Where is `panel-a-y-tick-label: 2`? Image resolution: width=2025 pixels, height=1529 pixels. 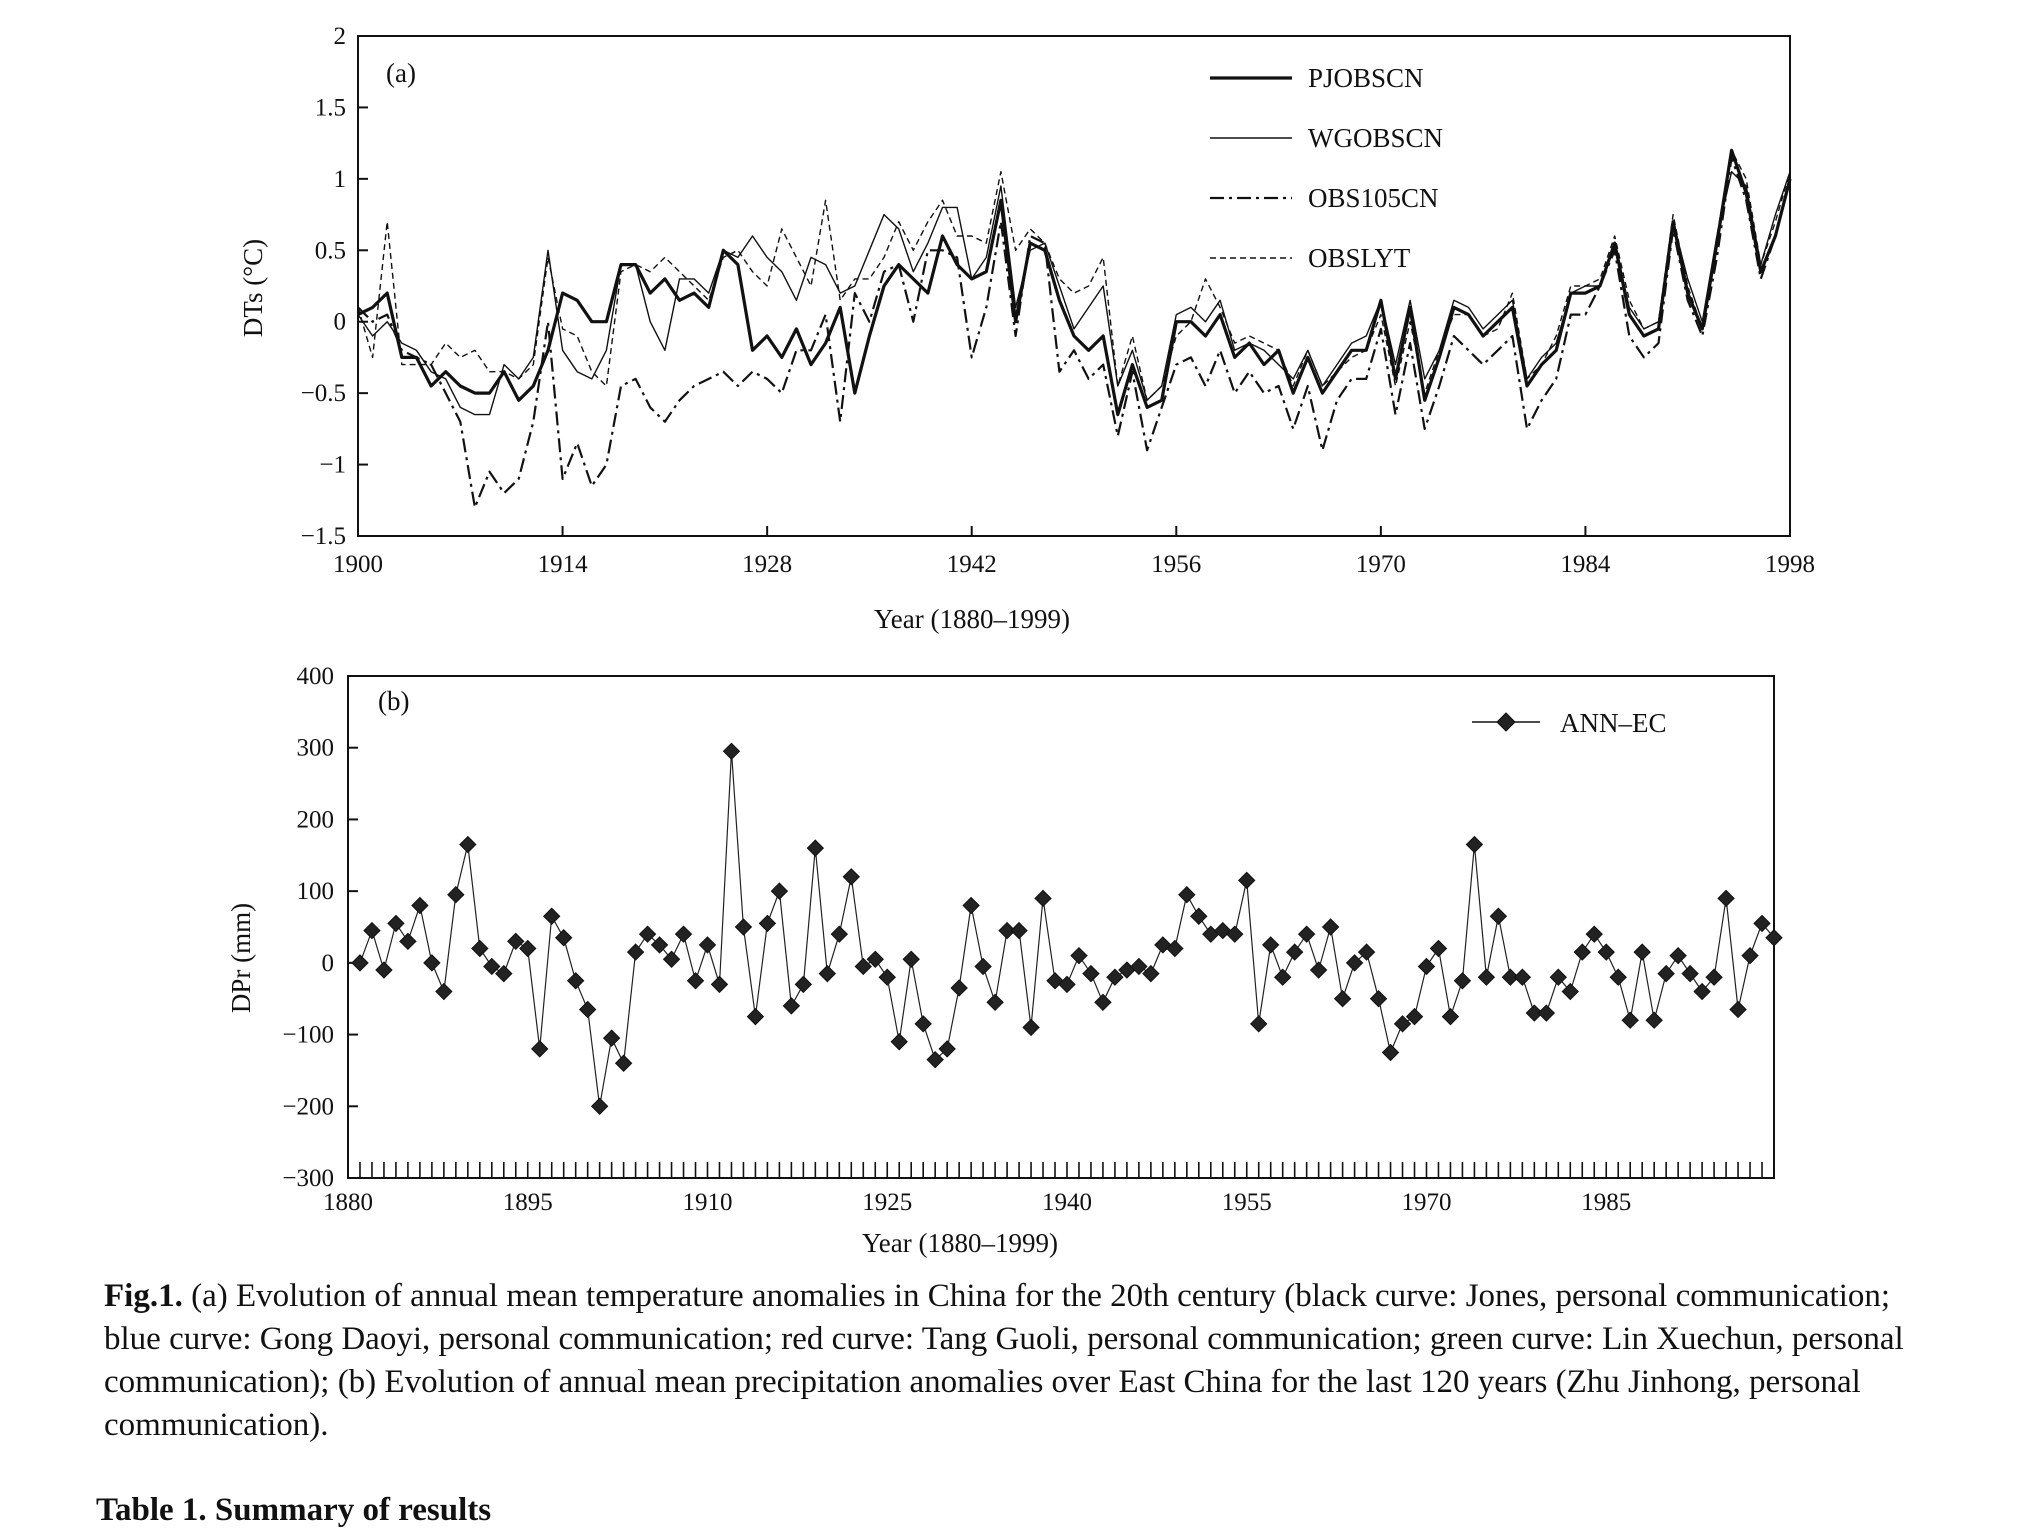 panel-a-y-tick-label: 2 is located at coordinates (340, 36).